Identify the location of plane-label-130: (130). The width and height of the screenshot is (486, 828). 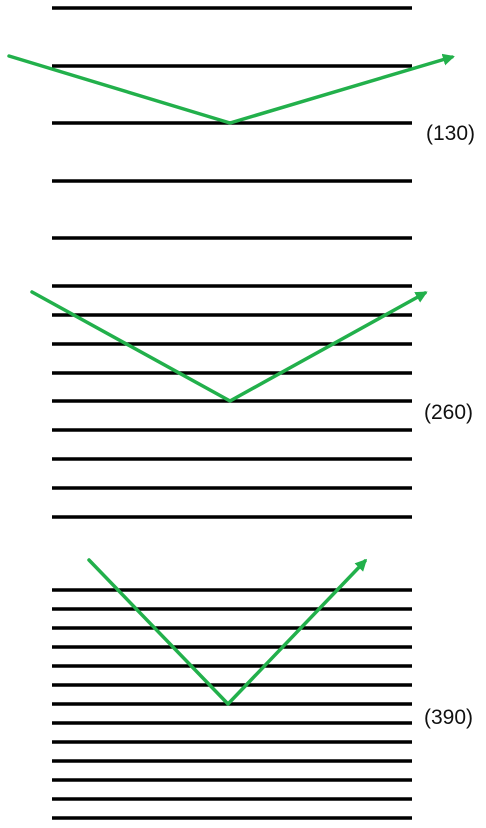
(450, 133).